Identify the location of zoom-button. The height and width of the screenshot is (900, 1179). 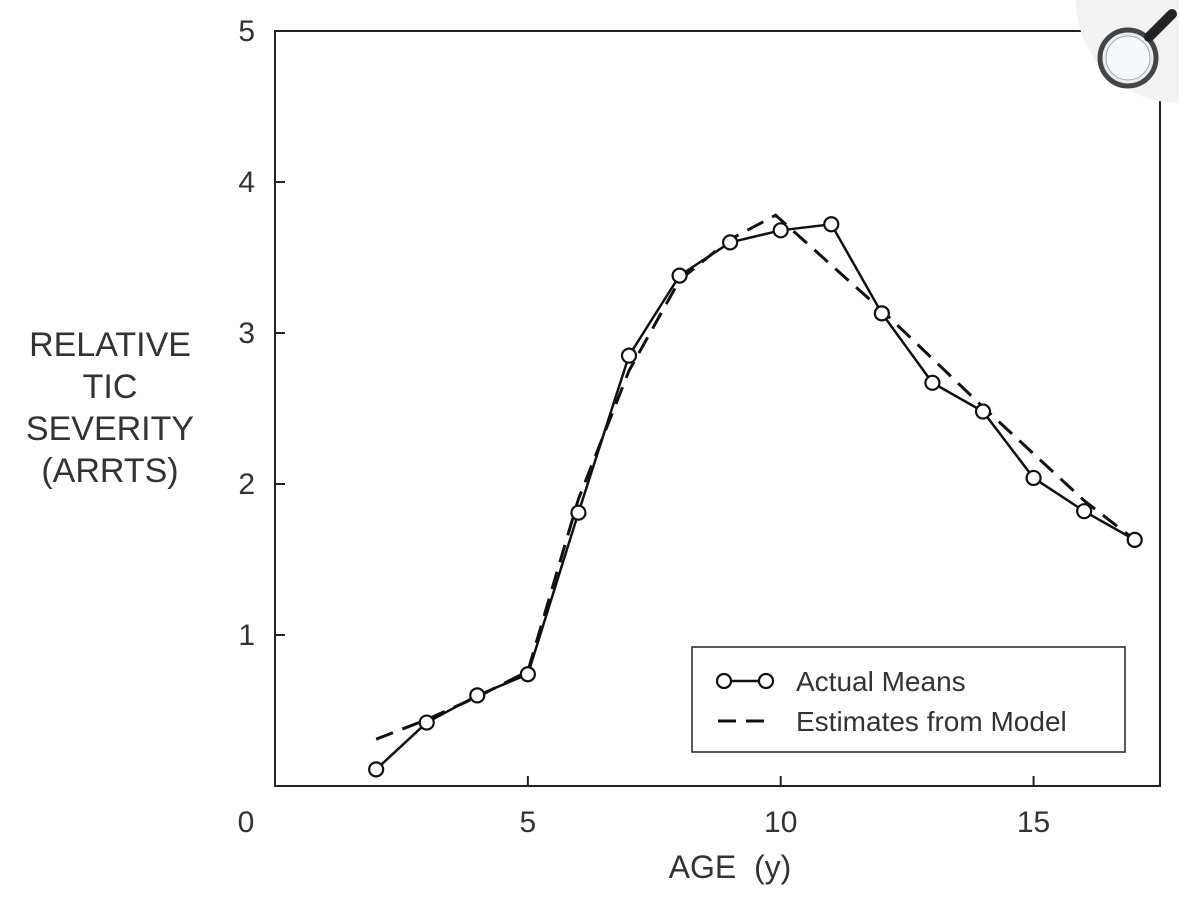
(1127, 51).